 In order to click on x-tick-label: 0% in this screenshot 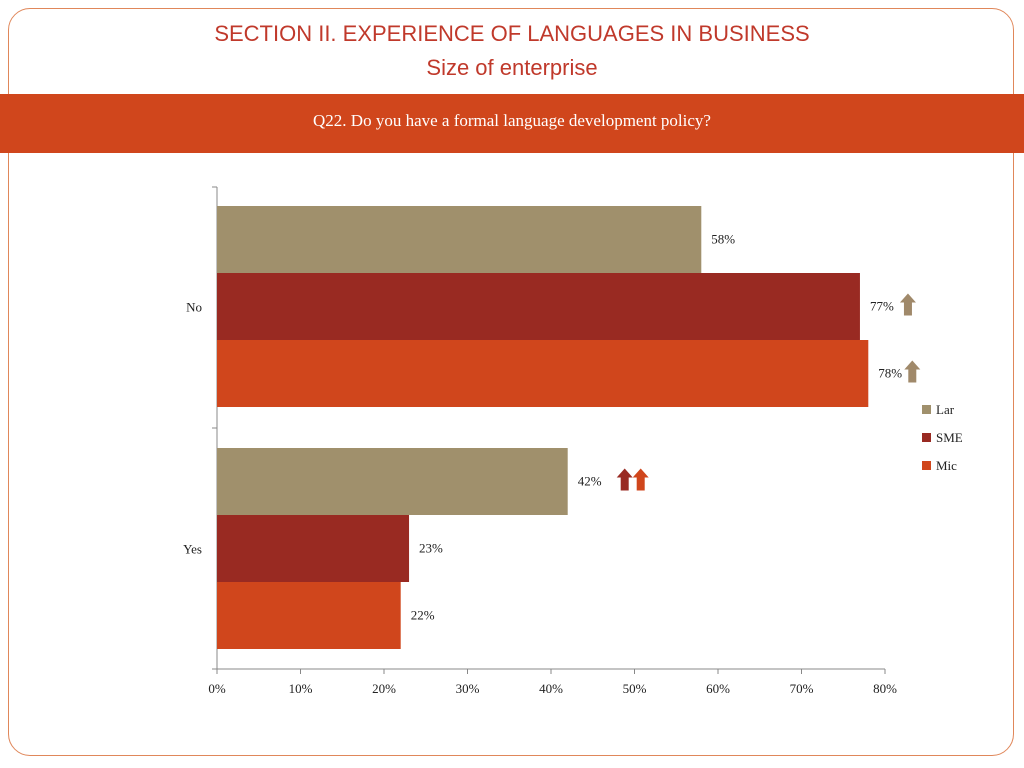, I will do `click(217, 688)`.